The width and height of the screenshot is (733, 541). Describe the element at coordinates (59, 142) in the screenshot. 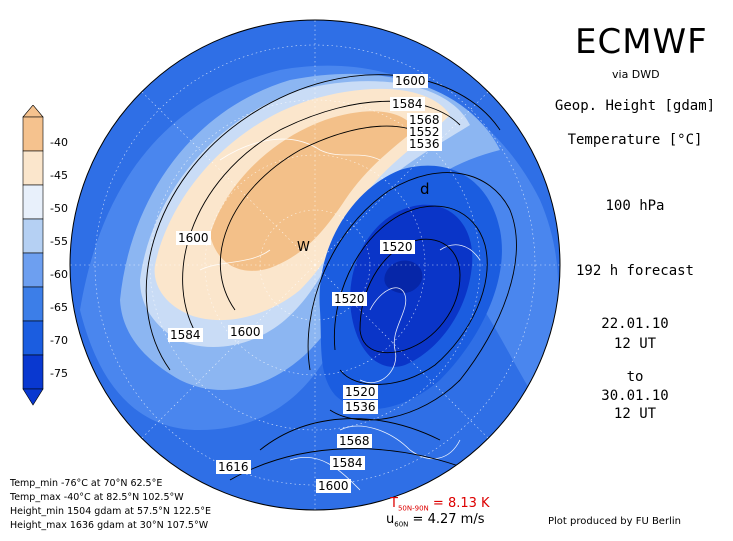

I see `colorbar-label: -40` at that location.